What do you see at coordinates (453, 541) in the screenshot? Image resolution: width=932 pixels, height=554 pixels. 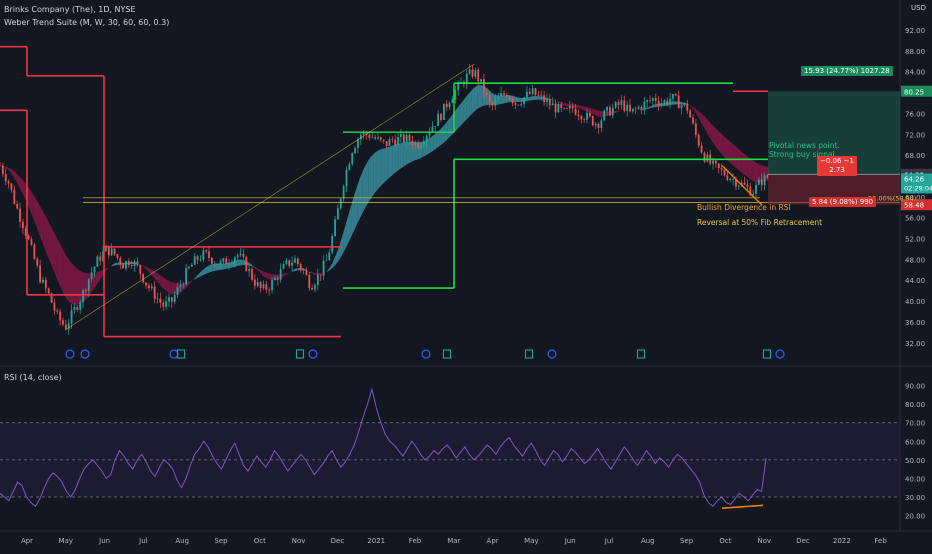 I see `time-tick-label-11: Mar` at bounding box center [453, 541].